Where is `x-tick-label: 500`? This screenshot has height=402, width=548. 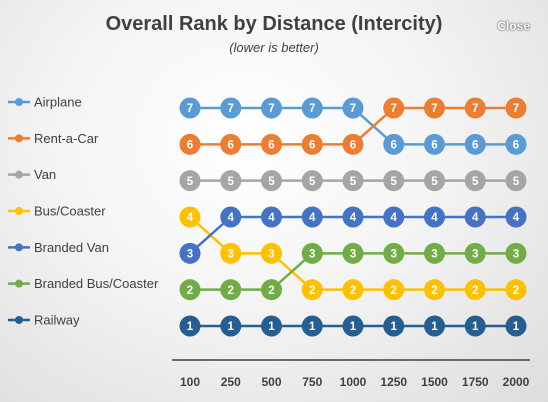 x-tick-label: 500 is located at coordinates (271, 382).